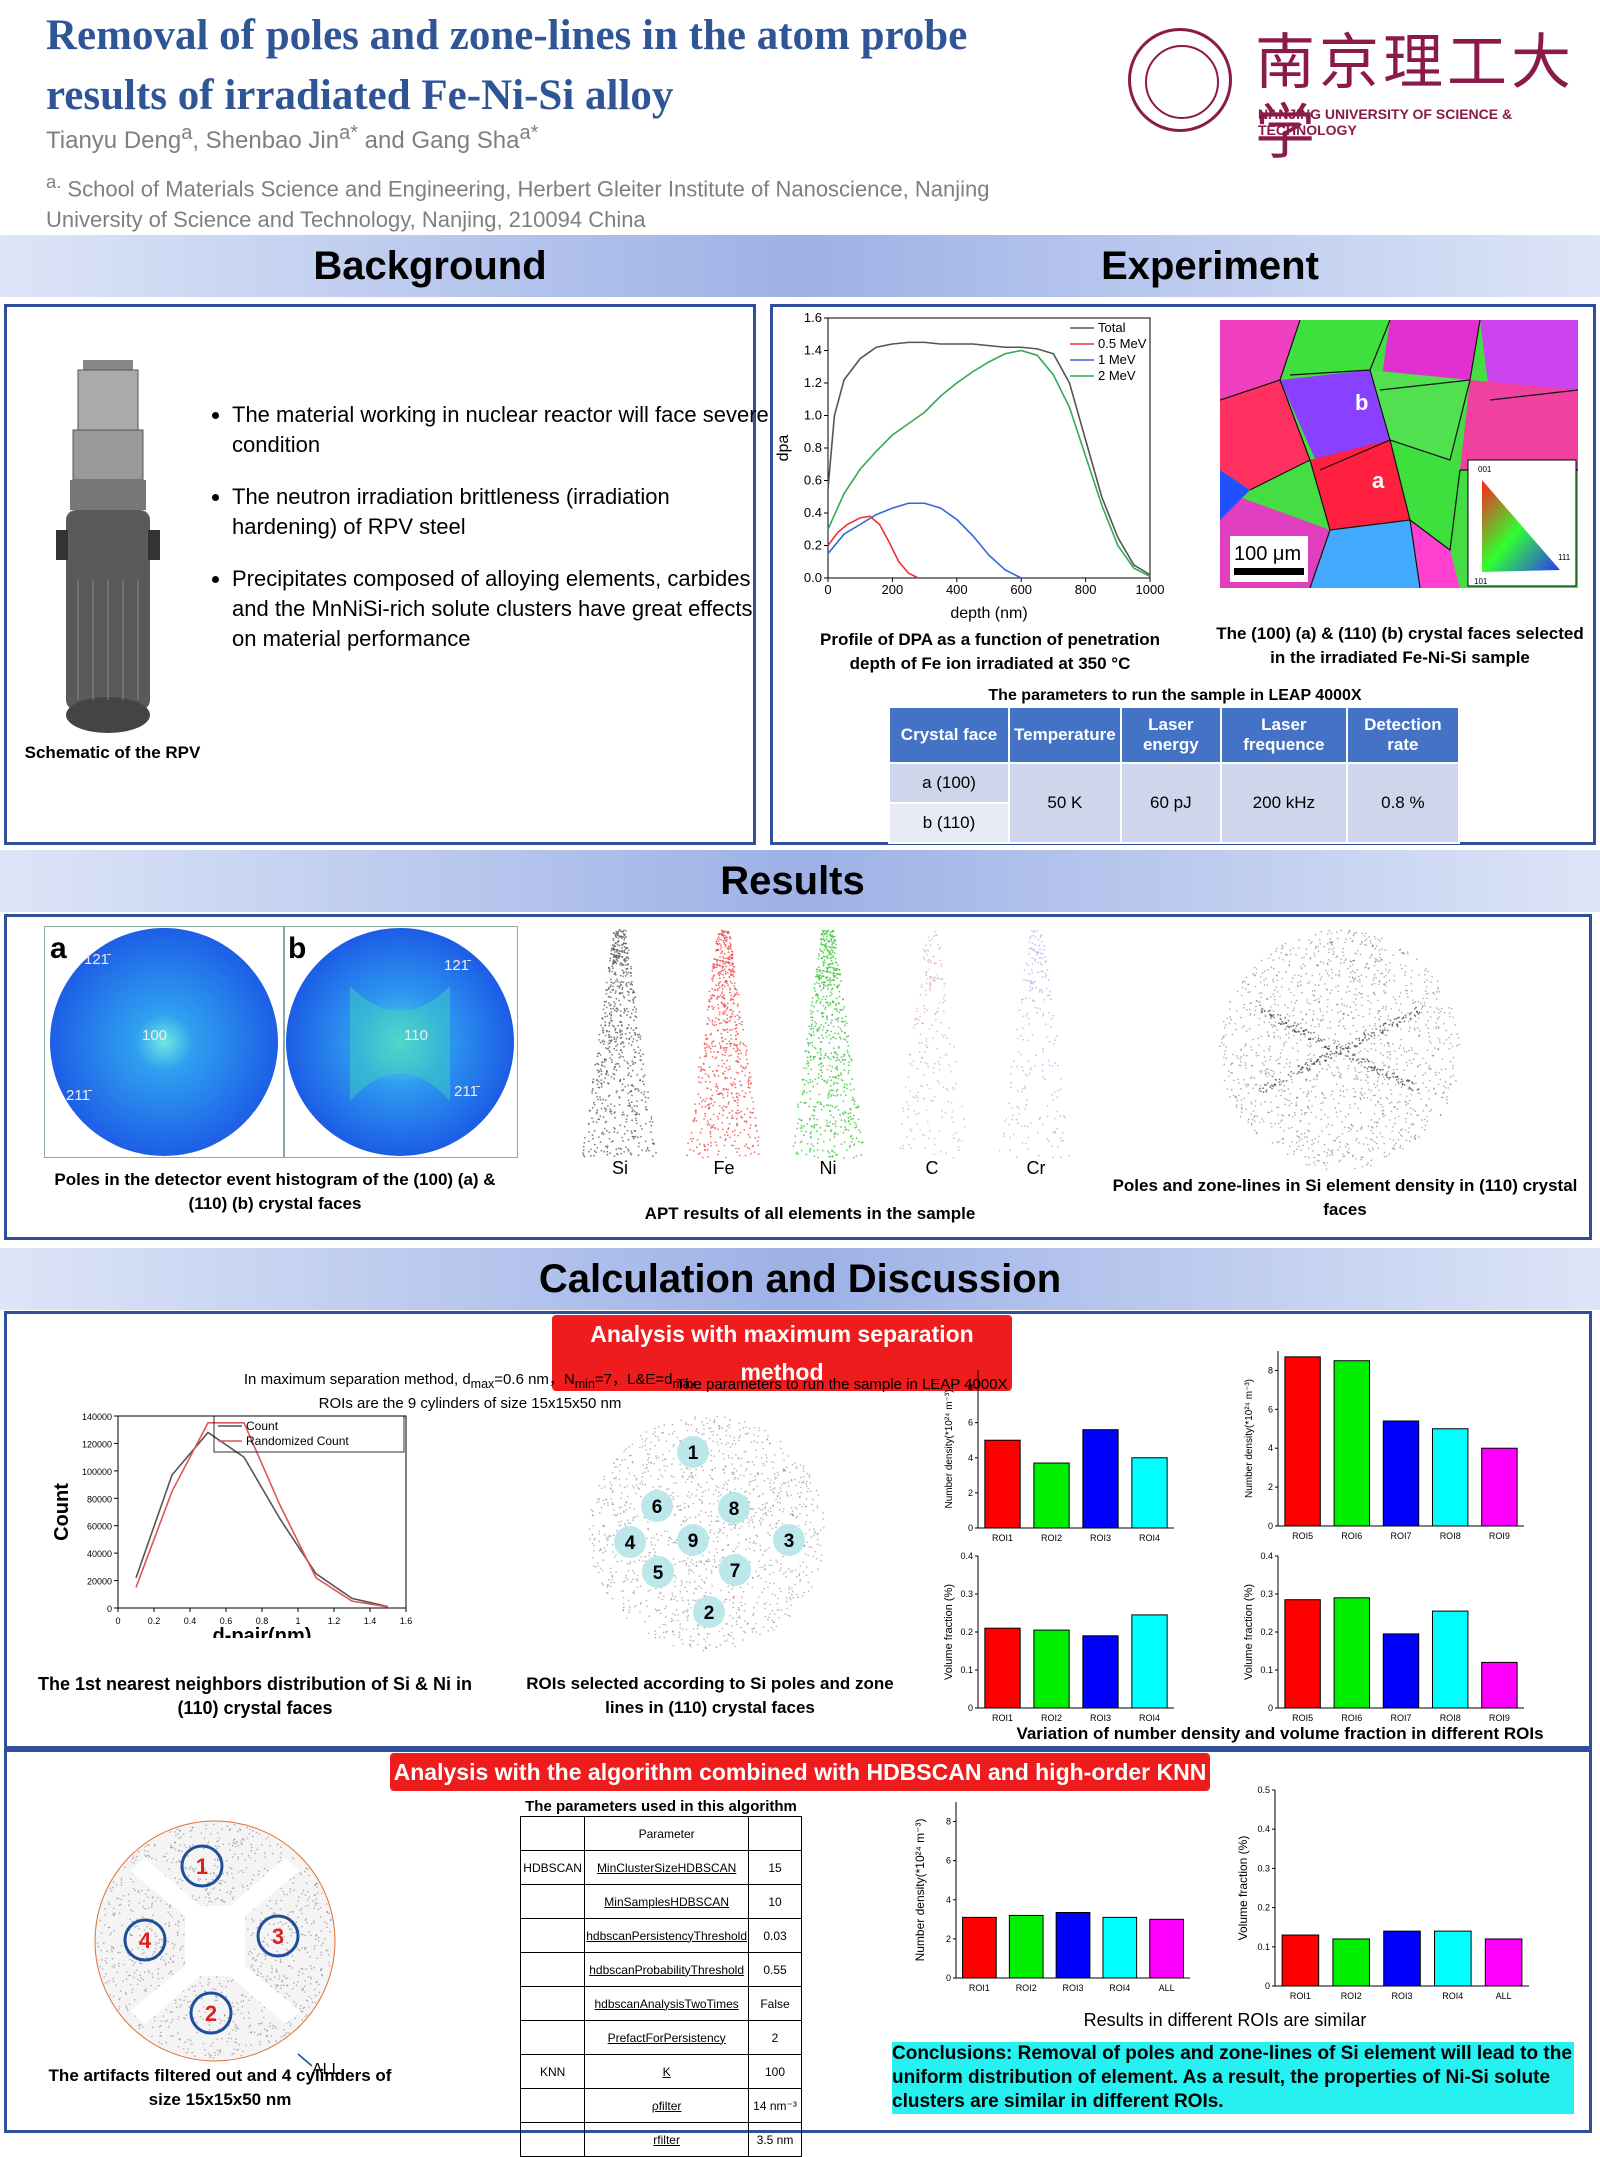  Describe the element at coordinates (813, 545) in the screenshot. I see `y-tick-label: 0.2` at that location.